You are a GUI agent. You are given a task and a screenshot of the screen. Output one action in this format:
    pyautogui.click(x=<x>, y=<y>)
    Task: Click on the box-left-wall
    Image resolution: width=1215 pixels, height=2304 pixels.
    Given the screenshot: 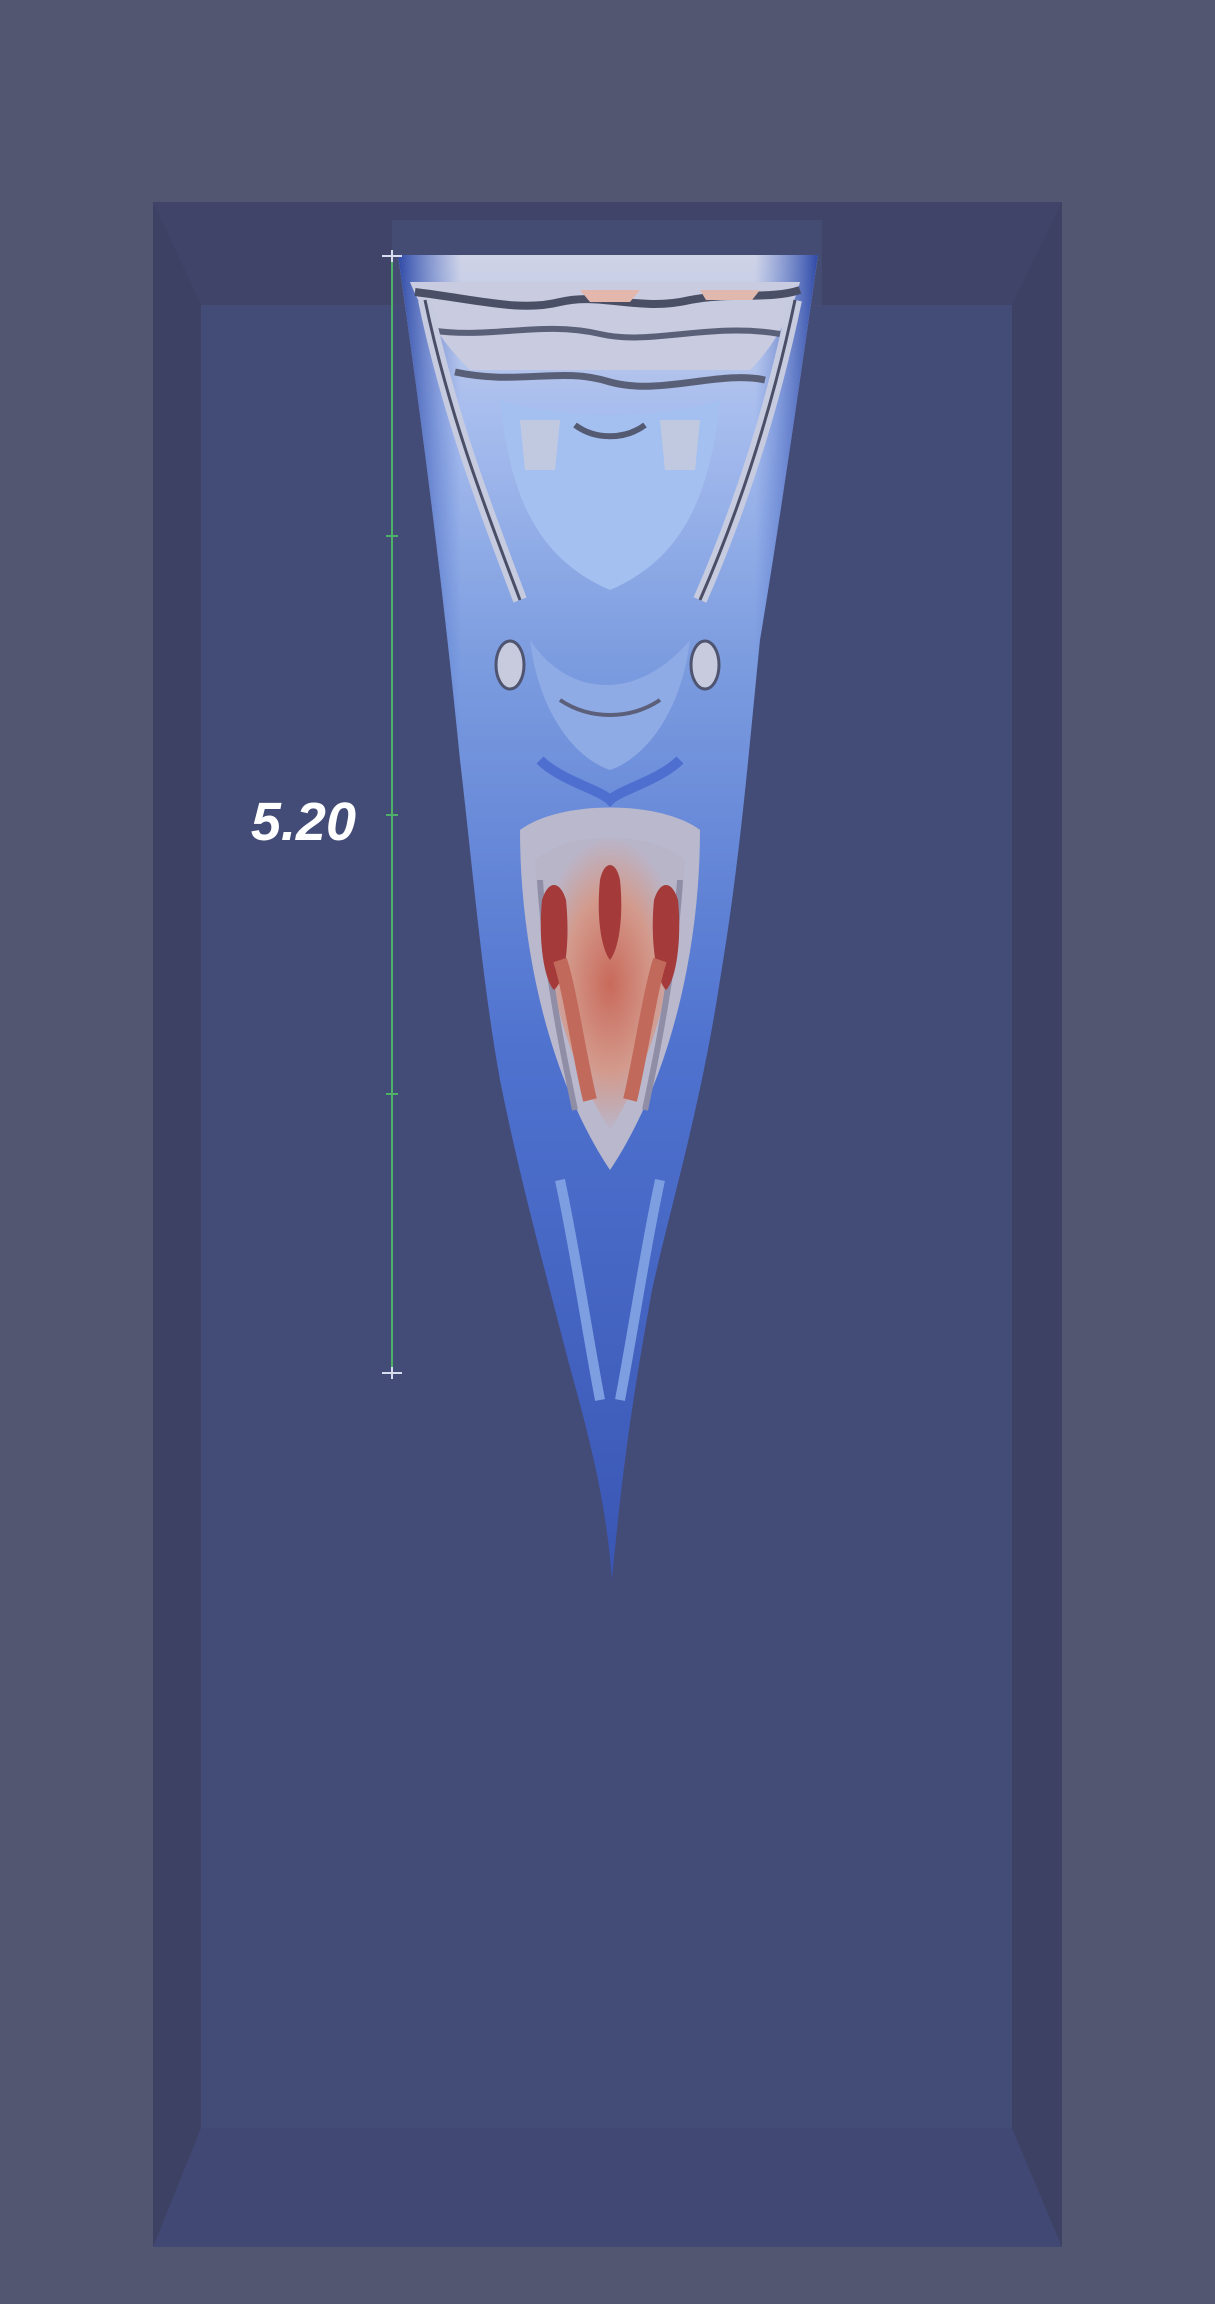 What is the action you would take?
    pyautogui.click(x=177, y=1224)
    